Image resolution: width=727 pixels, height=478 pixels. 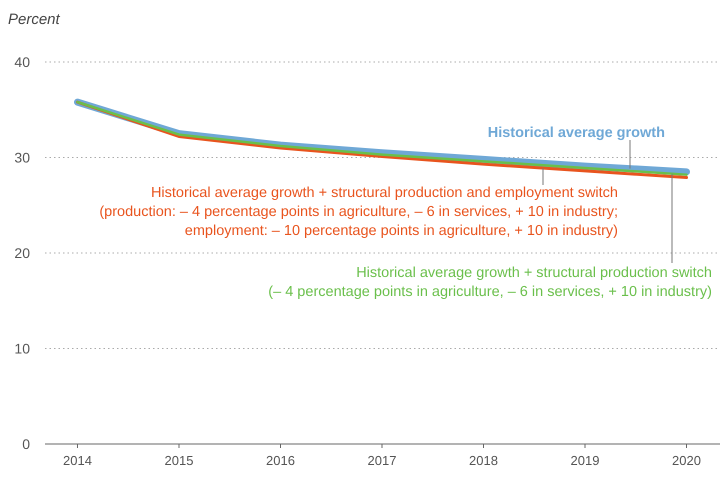 I want to click on x-tick-label: 2016, so click(x=280, y=460).